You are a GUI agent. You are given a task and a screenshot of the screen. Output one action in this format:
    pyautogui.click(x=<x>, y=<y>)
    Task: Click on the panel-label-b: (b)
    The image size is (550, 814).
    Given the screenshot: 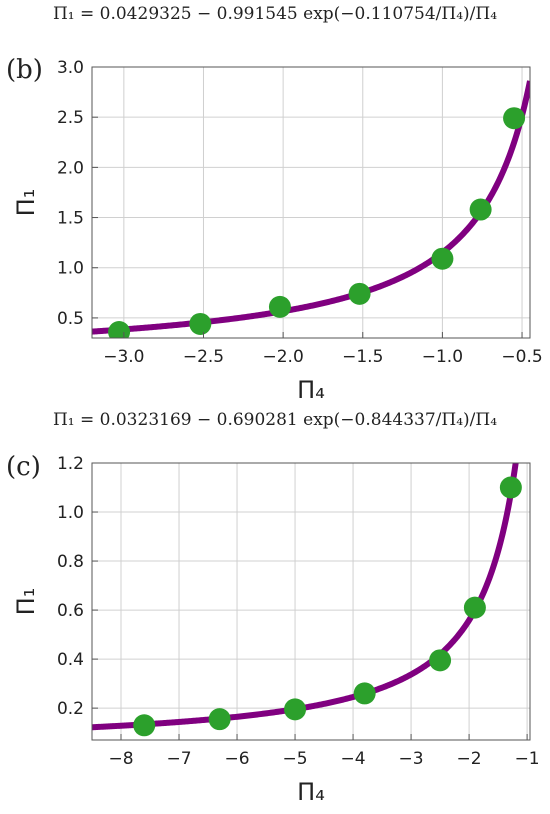 What is the action you would take?
    pyautogui.click(x=24, y=70)
    